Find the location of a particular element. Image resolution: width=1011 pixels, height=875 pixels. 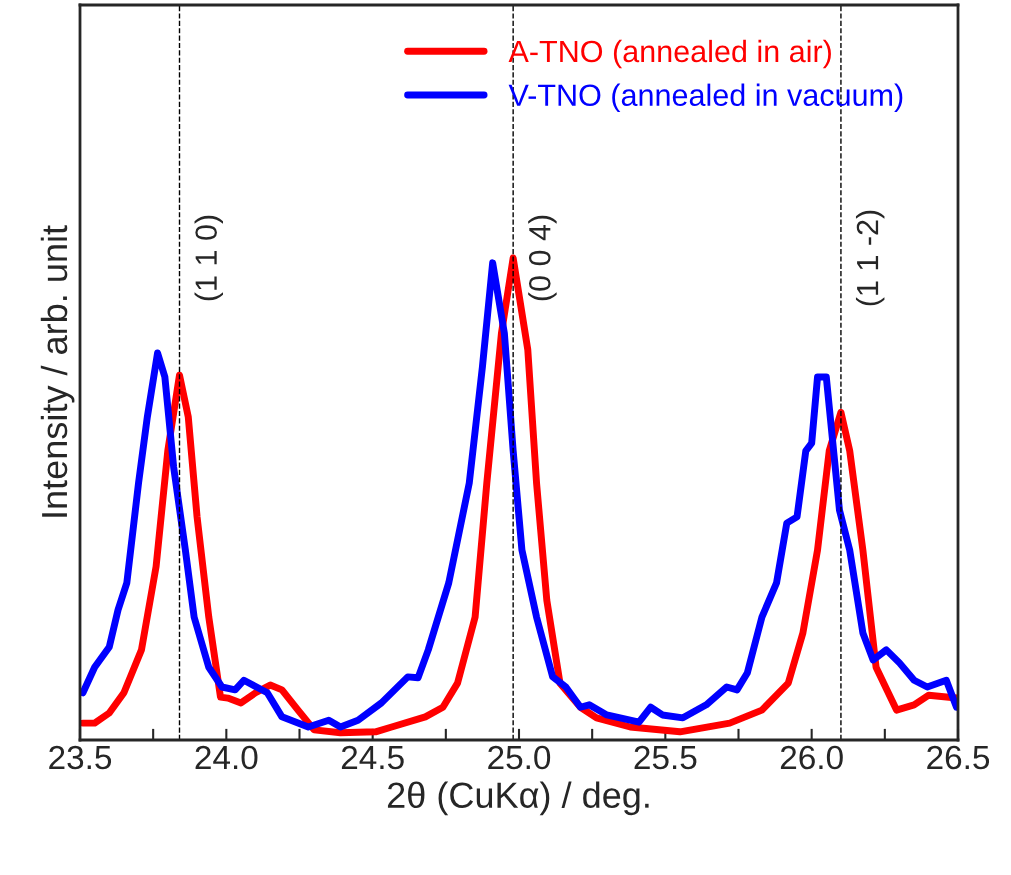

annotation: (1 1 -2) is located at coordinates (870, 258).